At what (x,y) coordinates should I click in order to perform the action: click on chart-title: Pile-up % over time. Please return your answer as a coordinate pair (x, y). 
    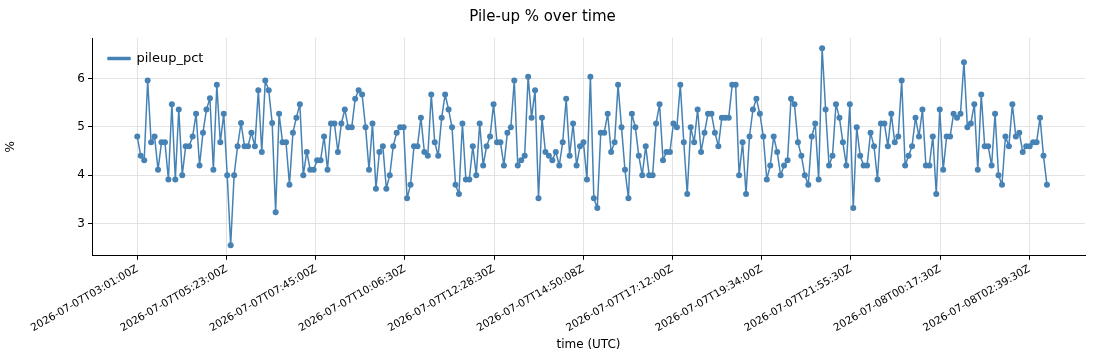
    Looking at the image, I should click on (542, 15).